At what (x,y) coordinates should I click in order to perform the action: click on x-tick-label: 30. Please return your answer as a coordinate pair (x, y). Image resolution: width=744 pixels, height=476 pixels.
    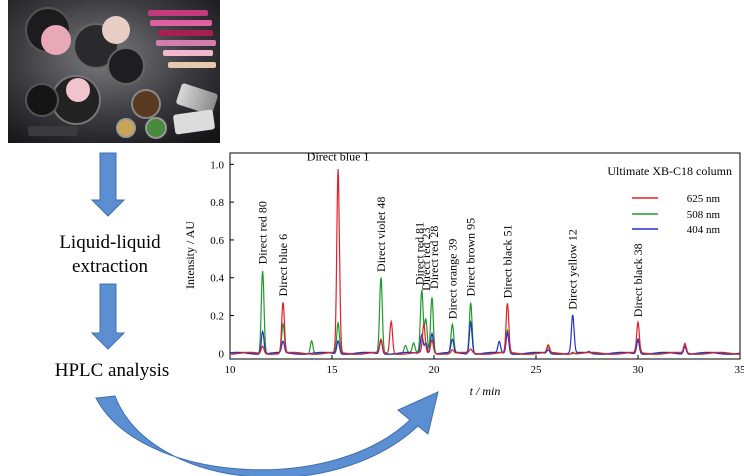
    Looking at the image, I should click on (639, 370).